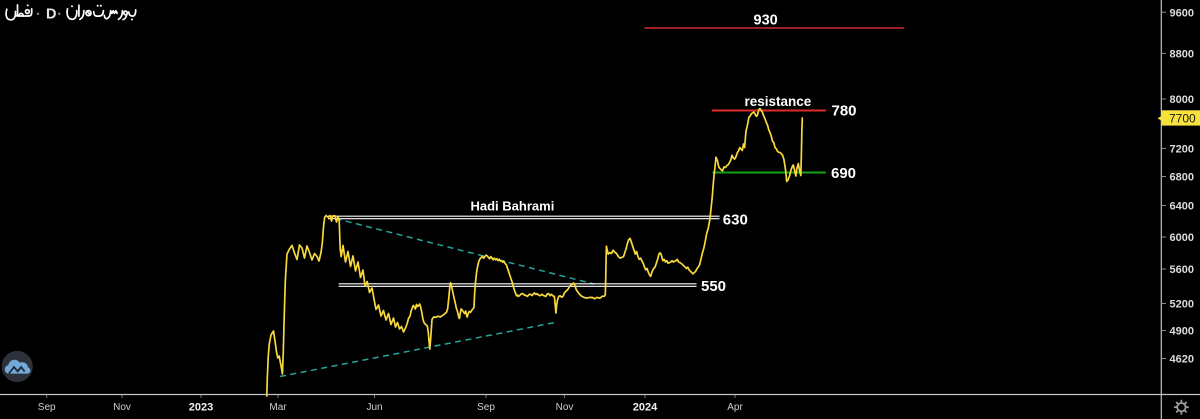  Describe the element at coordinates (1182, 270) in the screenshot. I see `svg-text: 5600` at that location.